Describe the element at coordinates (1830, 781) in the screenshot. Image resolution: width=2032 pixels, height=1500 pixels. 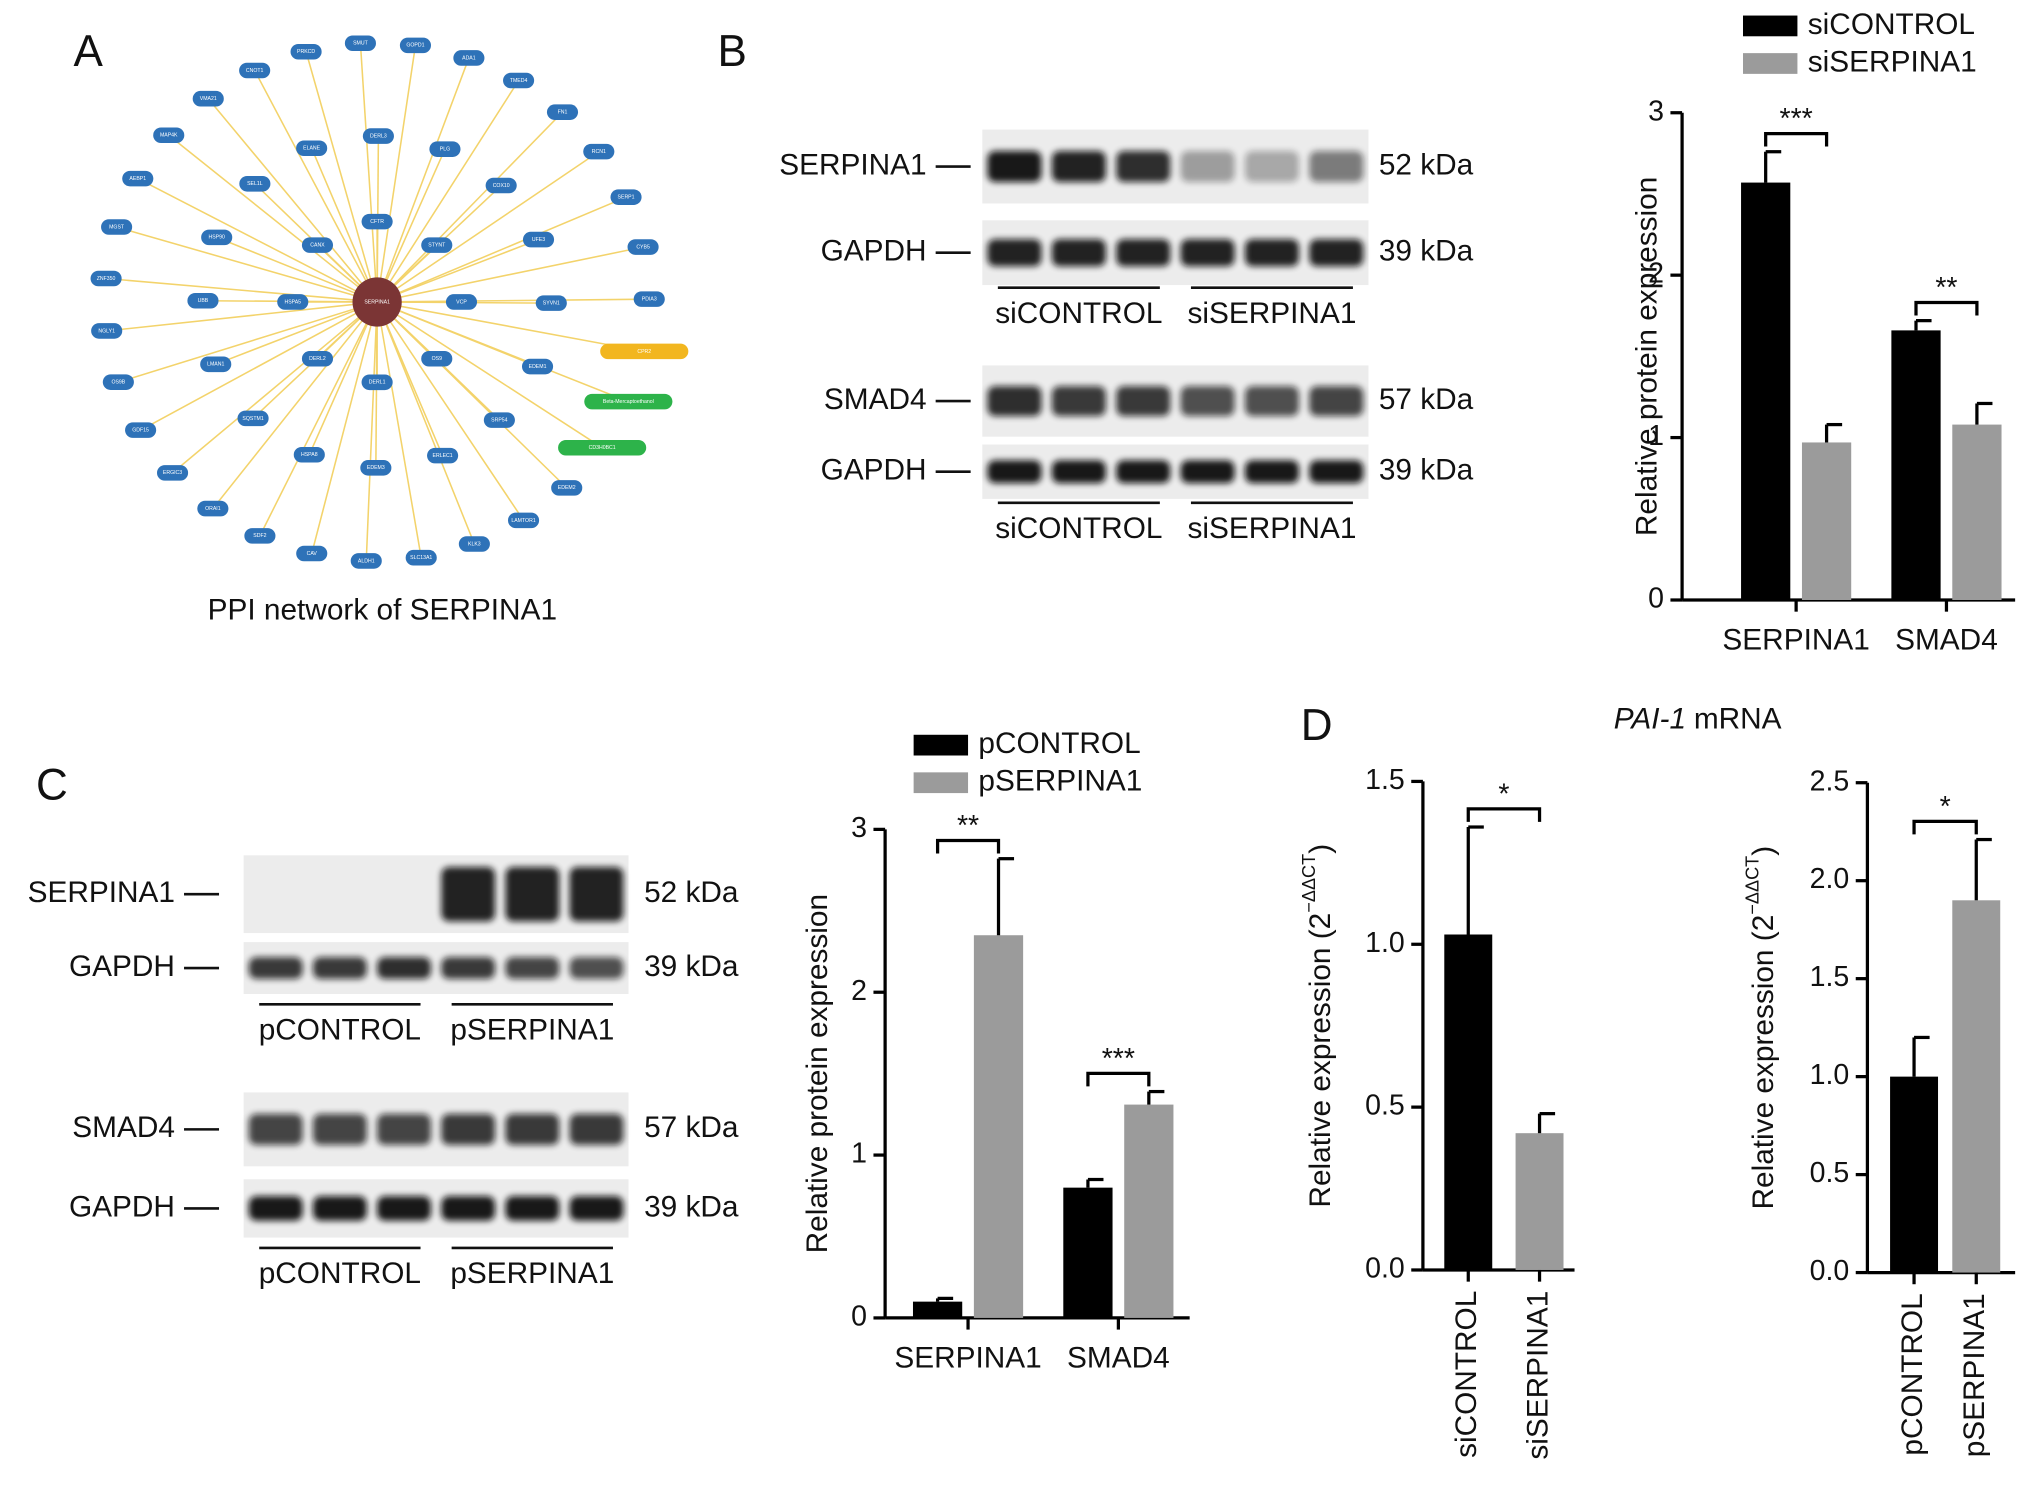
I see `y-tick-label: 2.5` at that location.